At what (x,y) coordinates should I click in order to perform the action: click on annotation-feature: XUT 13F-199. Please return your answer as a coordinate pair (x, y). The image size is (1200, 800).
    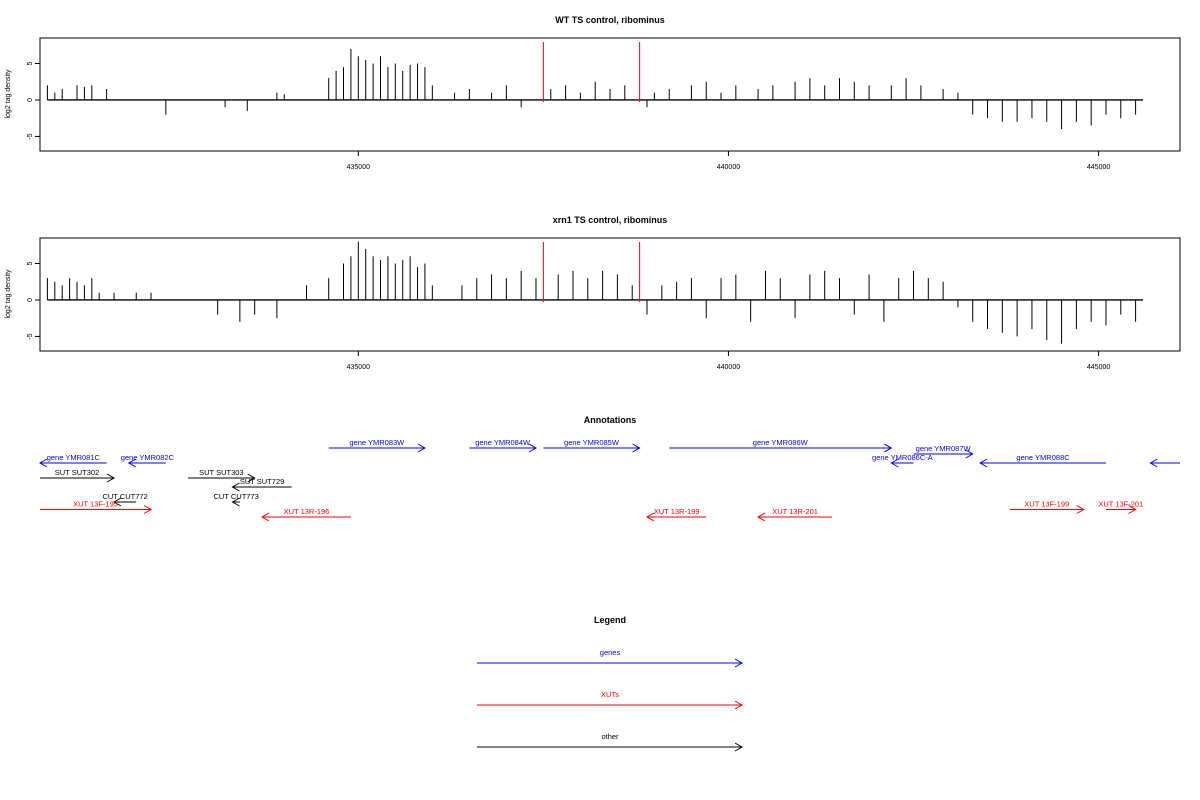
    Looking at the image, I should click on (1047, 507).